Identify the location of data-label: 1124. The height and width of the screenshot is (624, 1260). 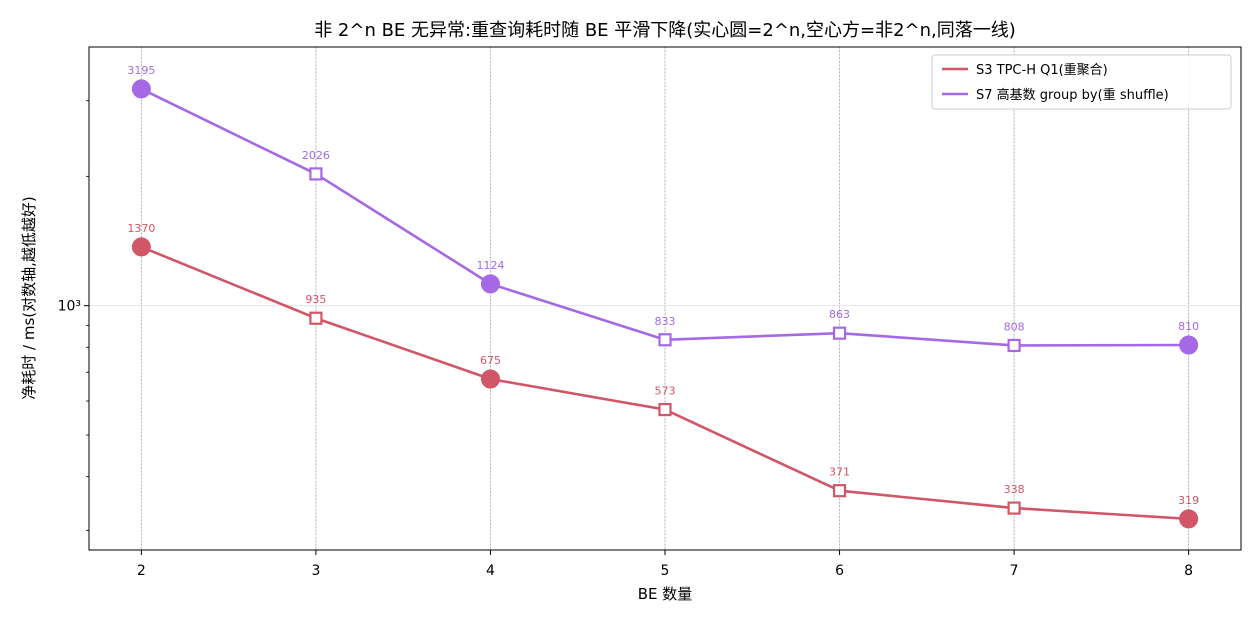
(490, 265).